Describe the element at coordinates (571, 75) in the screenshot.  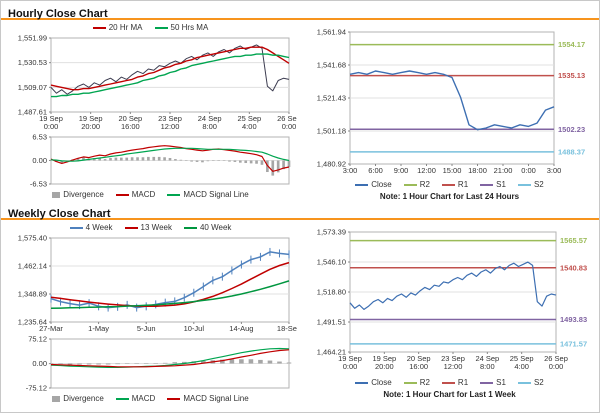
I see `svg-text: 1535.13` at that location.